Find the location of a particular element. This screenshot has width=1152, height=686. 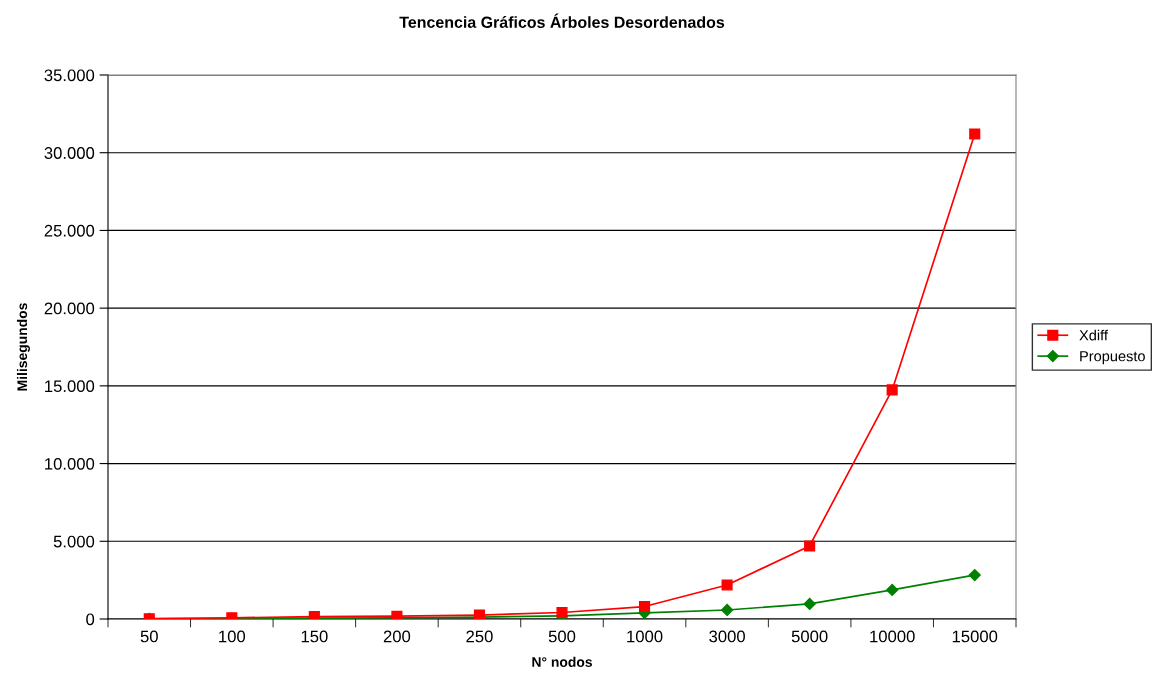

x-tick-label: 250 is located at coordinates (479, 636).